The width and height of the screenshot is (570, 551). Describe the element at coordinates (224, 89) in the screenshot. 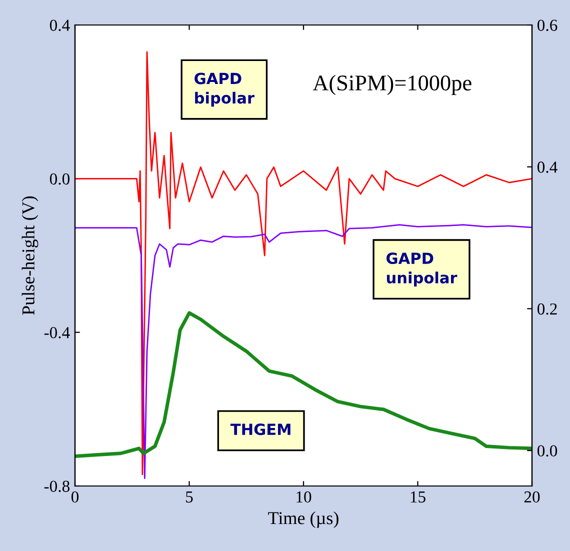

I see `text: GAPD bipolar` at that location.